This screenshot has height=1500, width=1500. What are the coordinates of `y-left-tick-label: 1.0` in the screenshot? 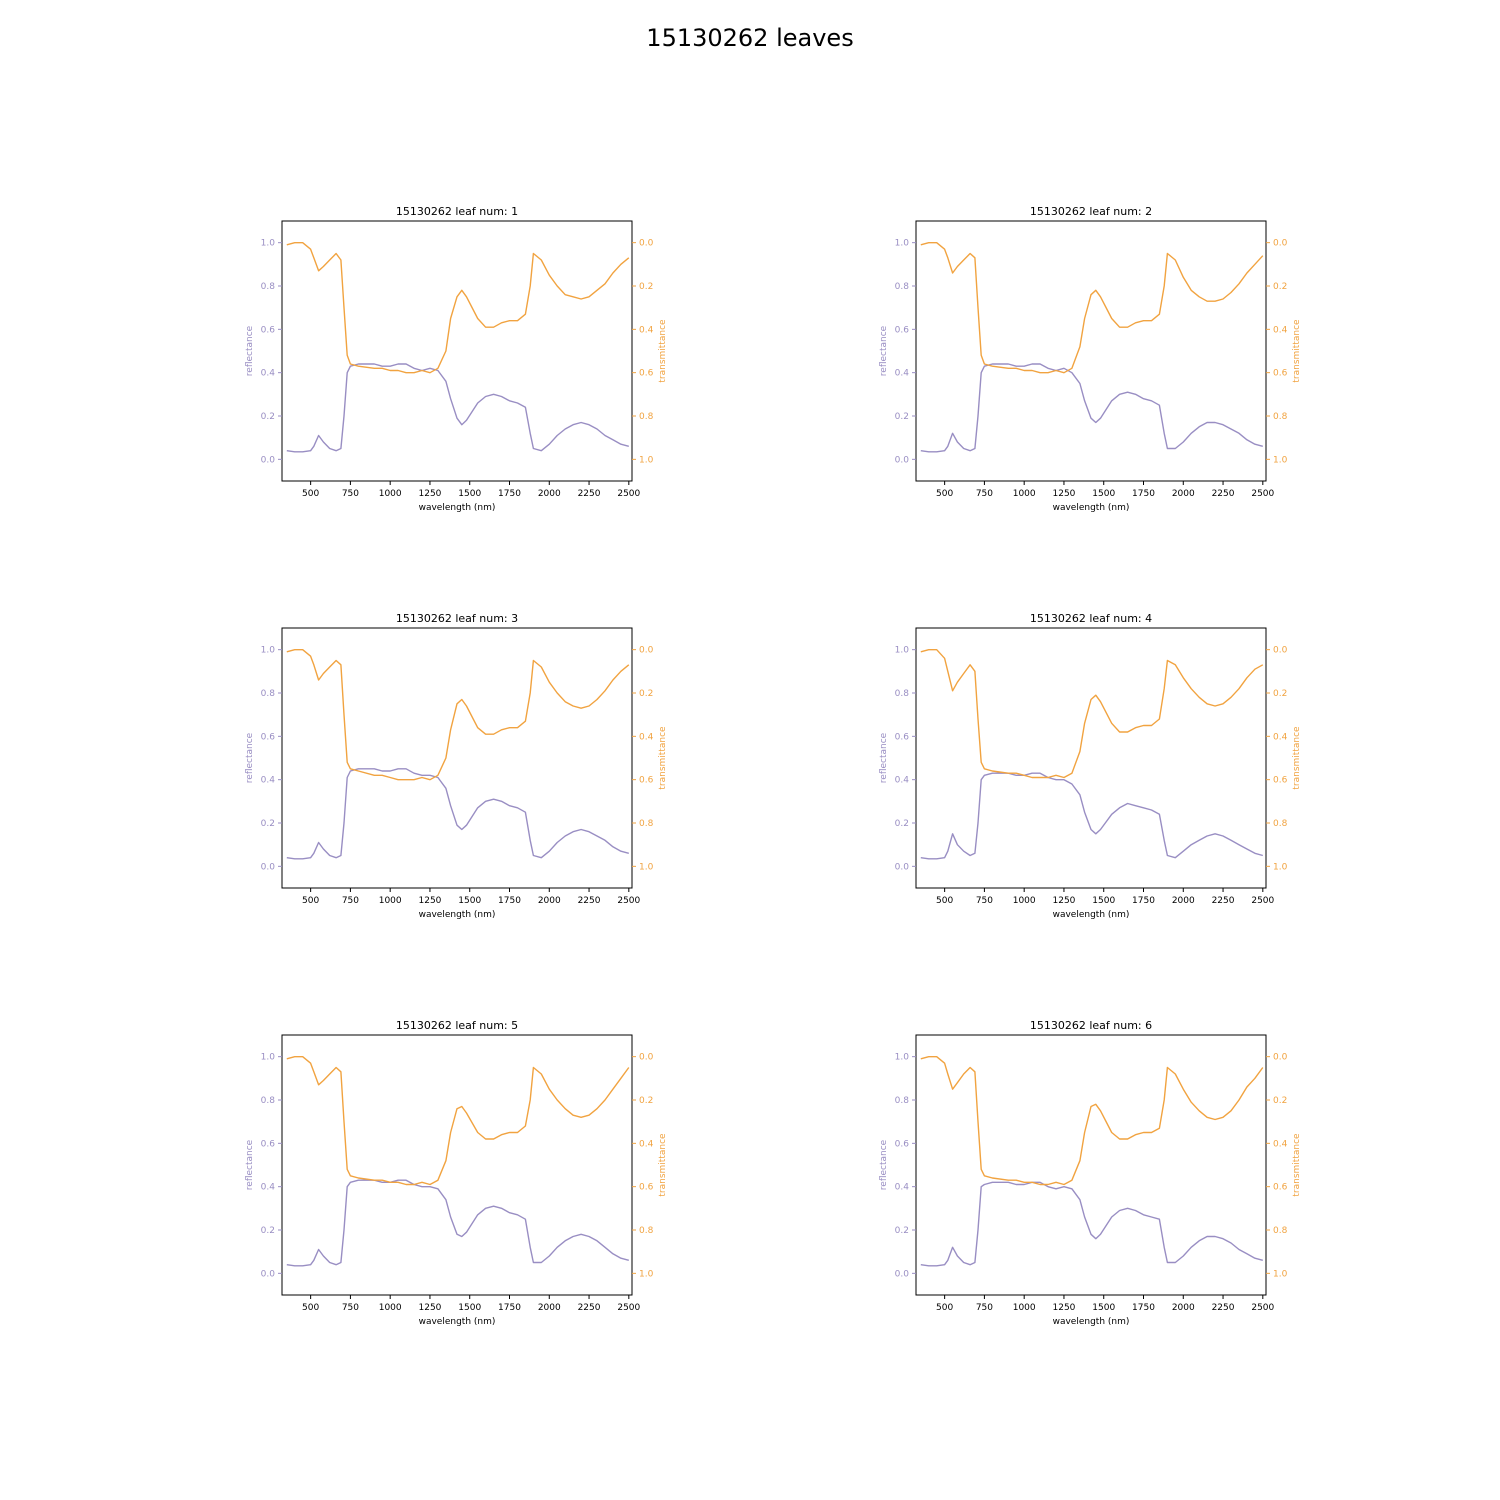 It's located at (268, 651).